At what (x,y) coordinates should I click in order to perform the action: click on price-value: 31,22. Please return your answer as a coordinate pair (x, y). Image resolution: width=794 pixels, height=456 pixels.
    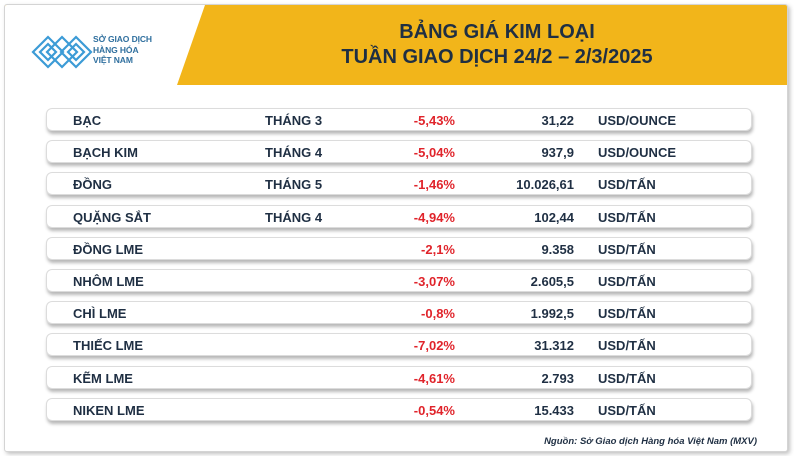
    Looking at the image, I should click on (557, 120).